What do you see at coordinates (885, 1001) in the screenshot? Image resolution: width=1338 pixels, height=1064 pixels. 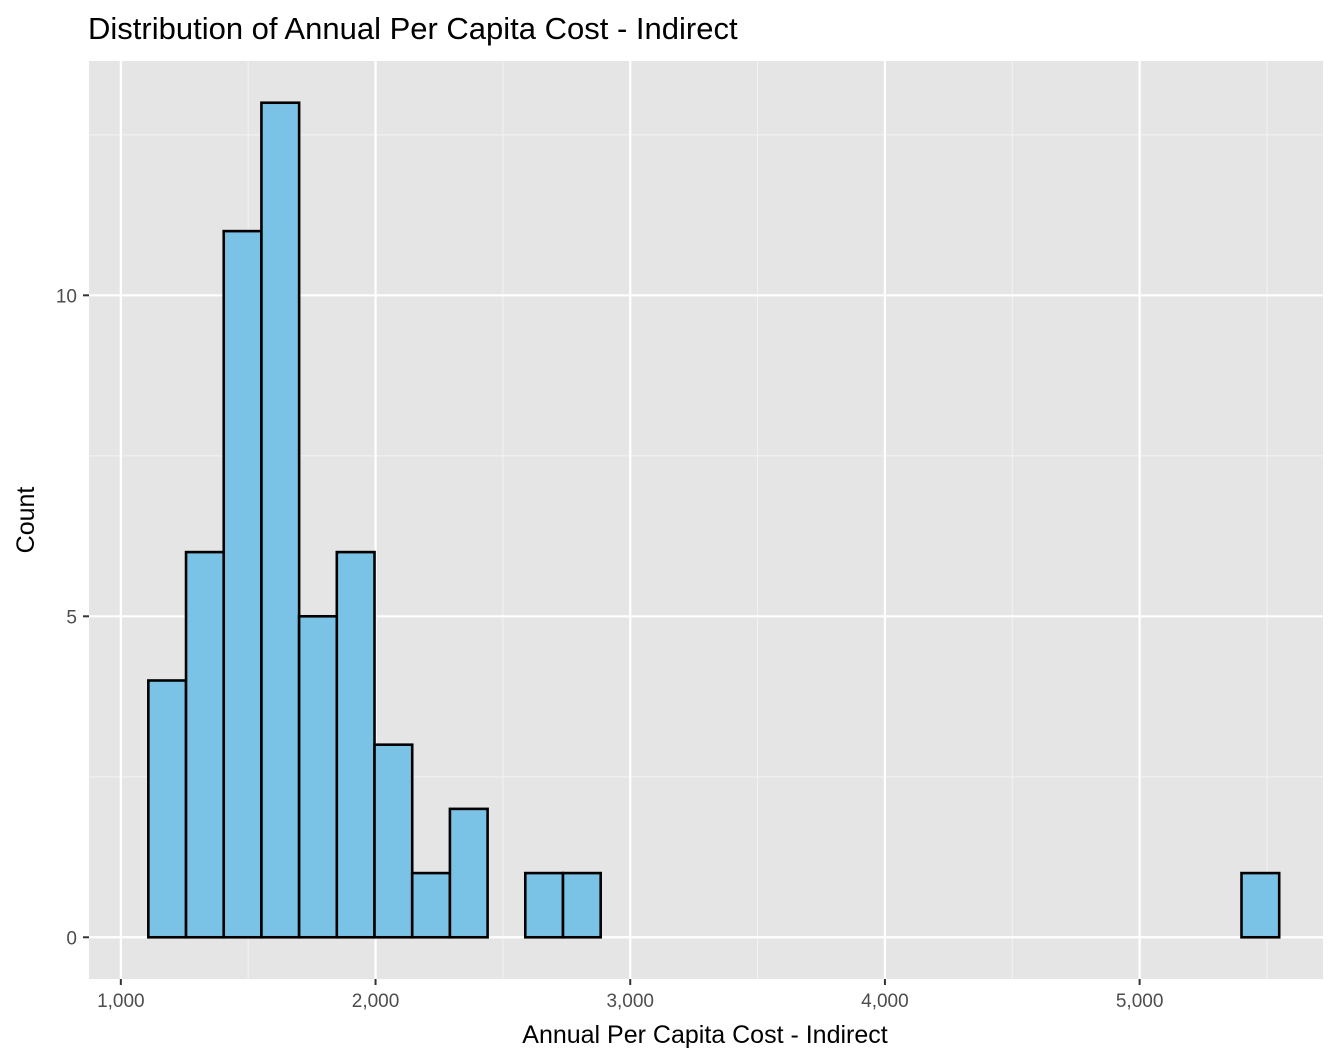 I see `x-tick-label: 4,000` at bounding box center [885, 1001].